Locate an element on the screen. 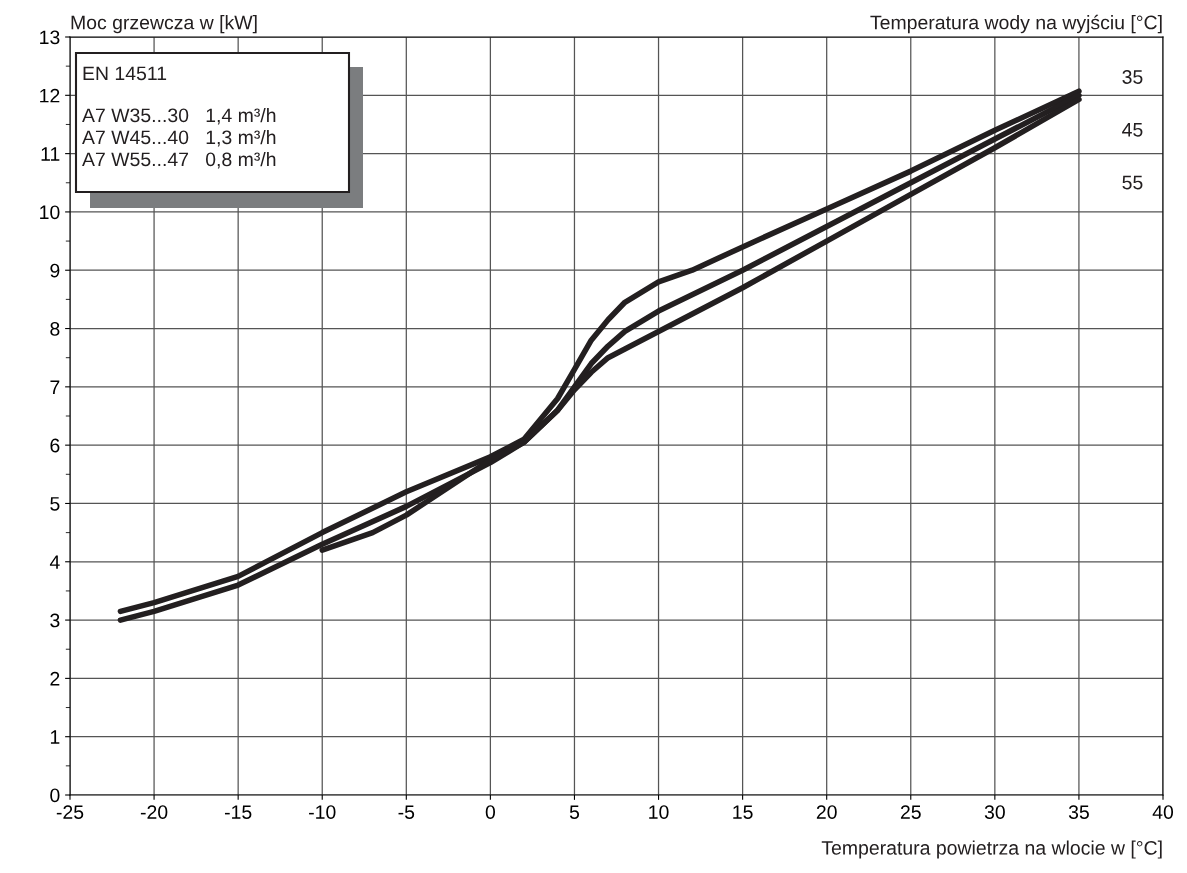 This screenshot has height=873, width=1187. y-tick-label: 12 is located at coordinates (50, 95).